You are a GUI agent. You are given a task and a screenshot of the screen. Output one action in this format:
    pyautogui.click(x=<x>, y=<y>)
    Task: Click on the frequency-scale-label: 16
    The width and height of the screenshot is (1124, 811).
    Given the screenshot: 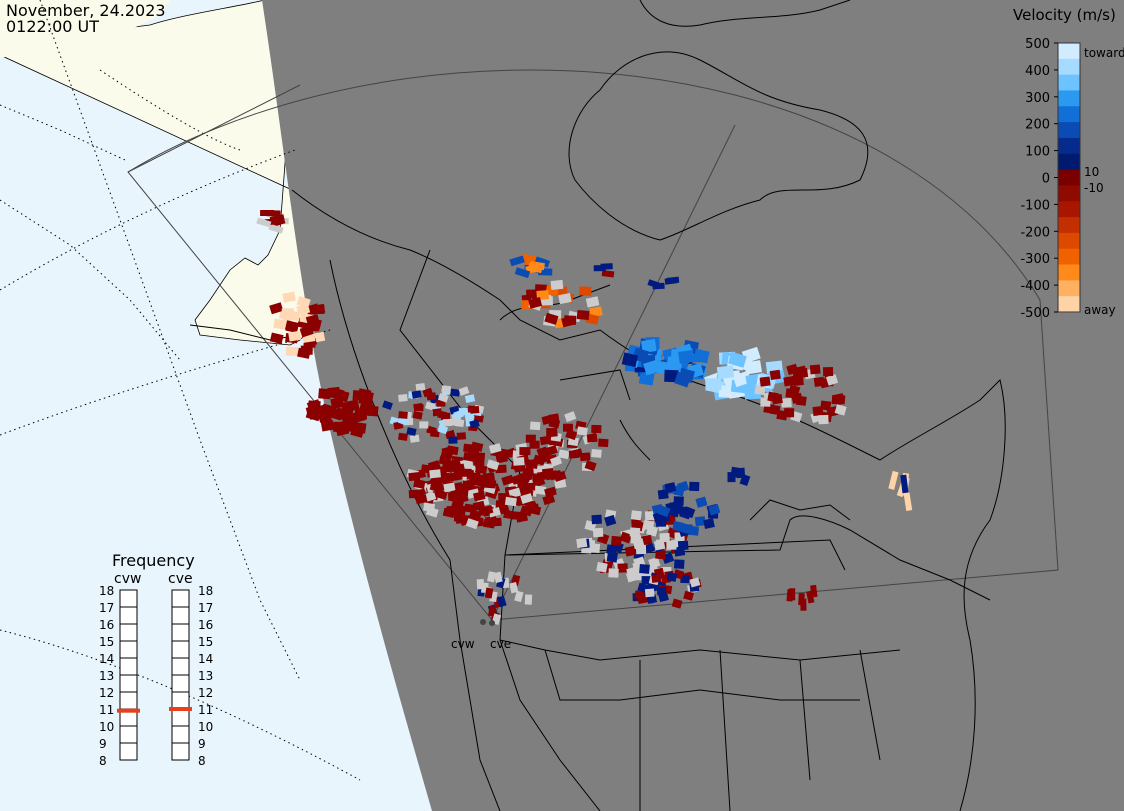 What is the action you would take?
    pyautogui.click(x=106, y=625)
    